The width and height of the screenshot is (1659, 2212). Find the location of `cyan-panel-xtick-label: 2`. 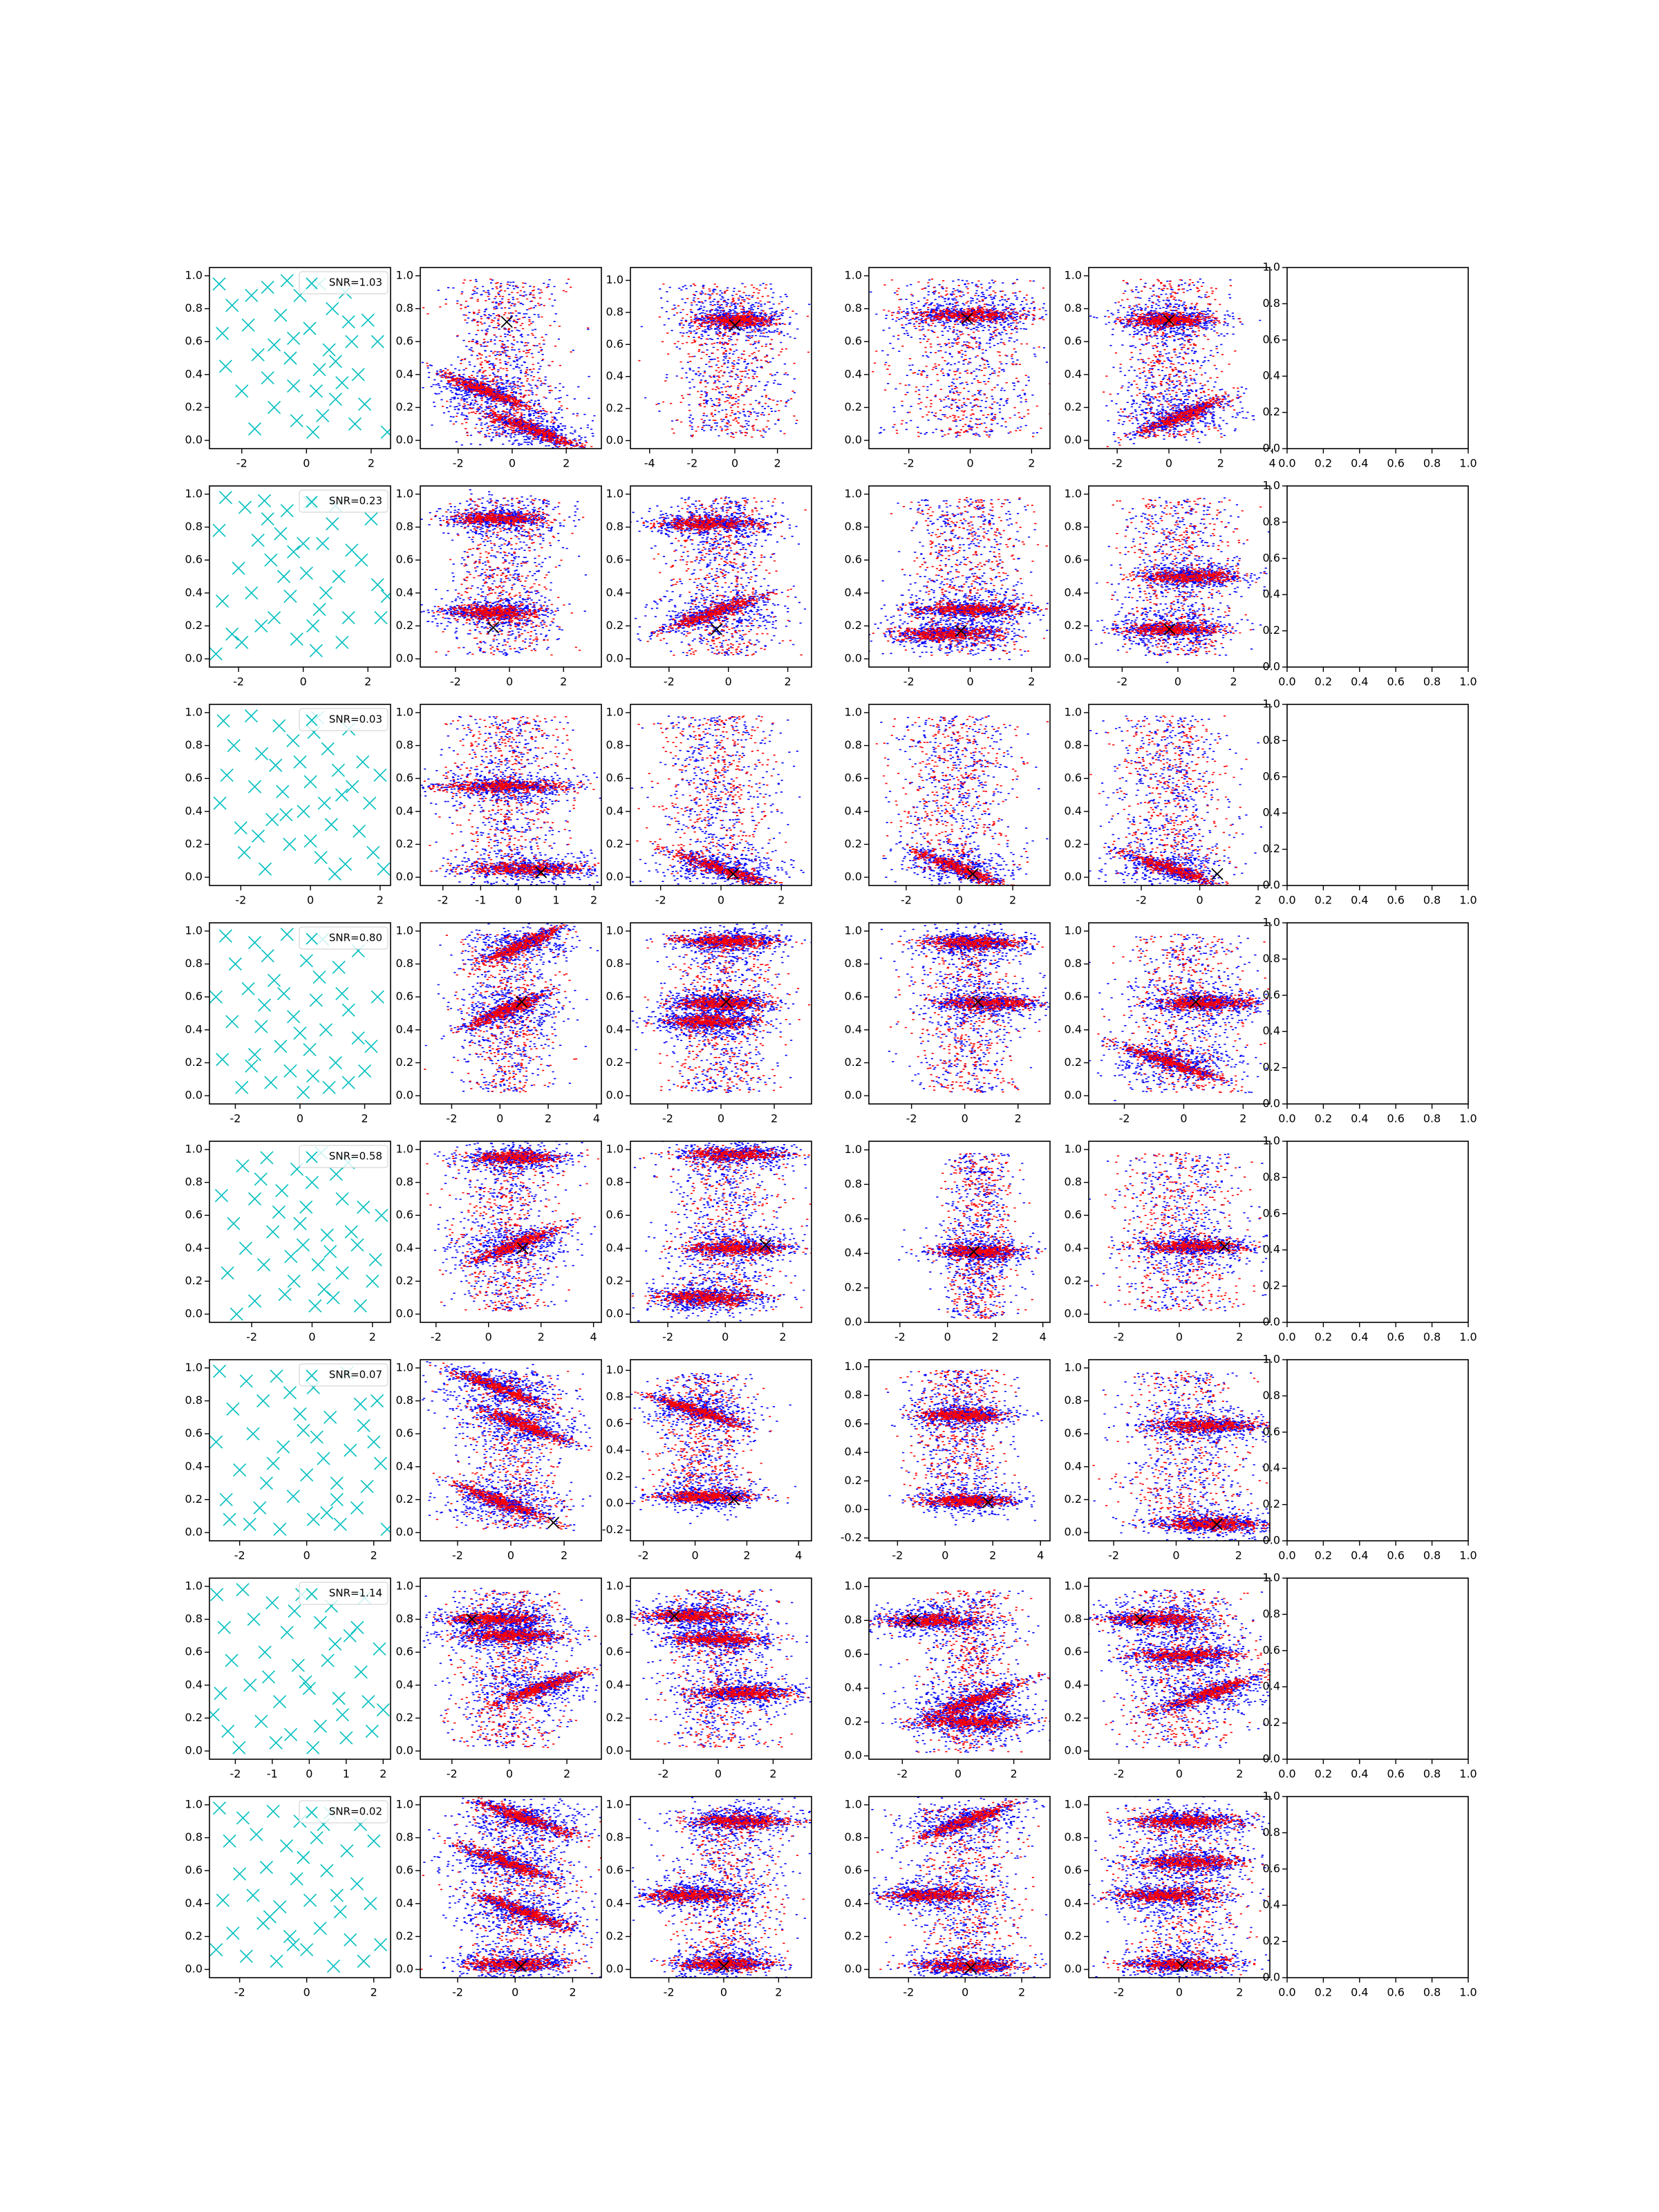

cyan-panel-xtick-label: 2 is located at coordinates (364, 1118).